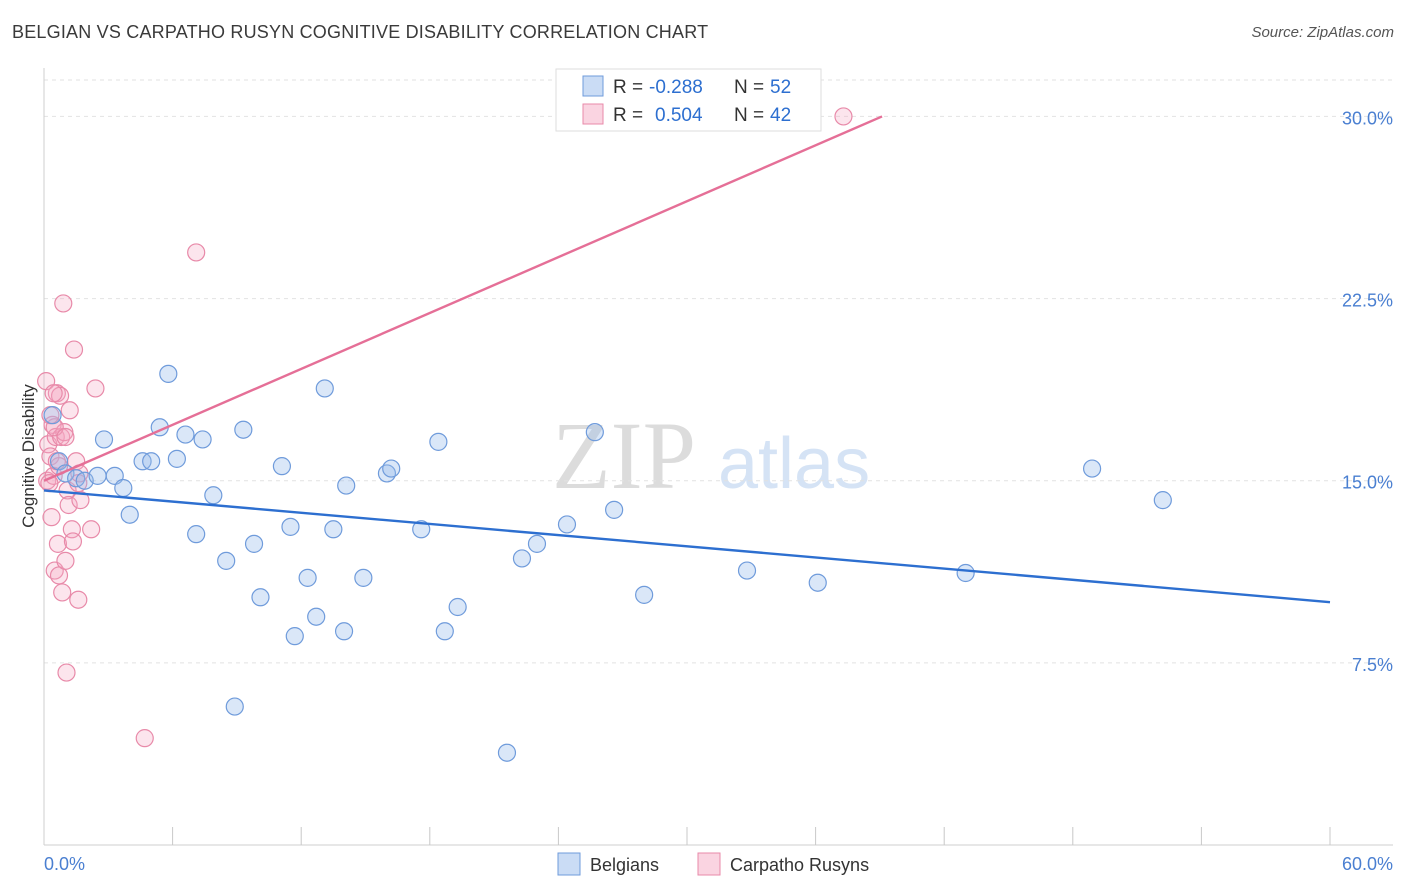  What do you see at coordinates (679, 115) in the screenshot?
I see `carpatho-r-value: 0.504` at bounding box center [679, 115].